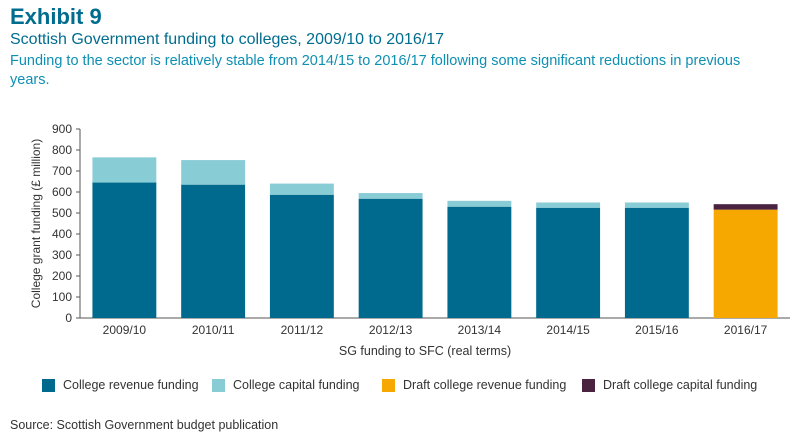 The image size is (800, 446). What do you see at coordinates (485, 385) in the screenshot?
I see `legend-label-draft-revenue: Draft college revenue funding` at bounding box center [485, 385].